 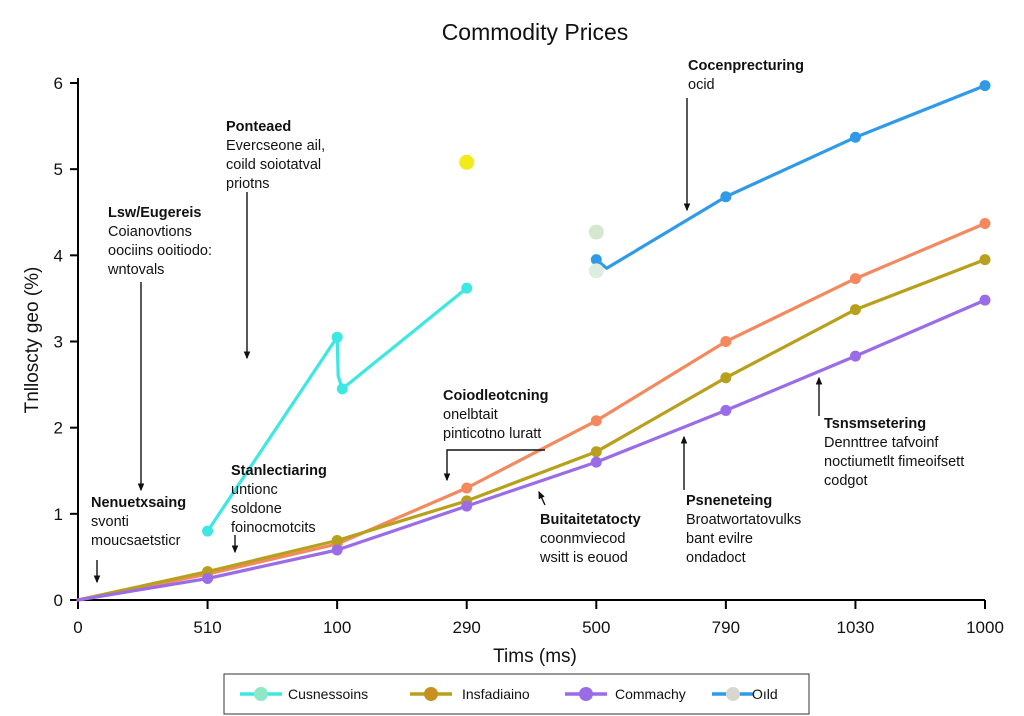 I want to click on annotation-text: wntovals, so click(x=135, y=270).